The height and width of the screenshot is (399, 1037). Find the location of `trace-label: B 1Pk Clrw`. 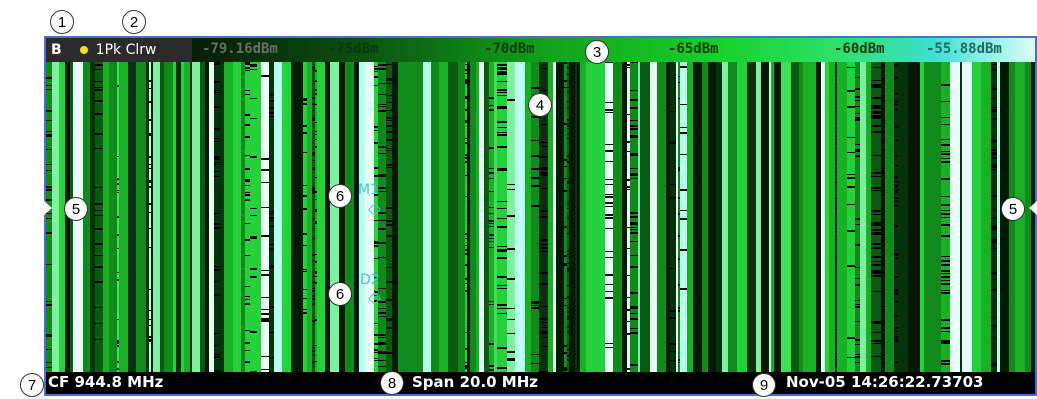

trace-label: B 1Pk Clrw is located at coordinates (119, 50).